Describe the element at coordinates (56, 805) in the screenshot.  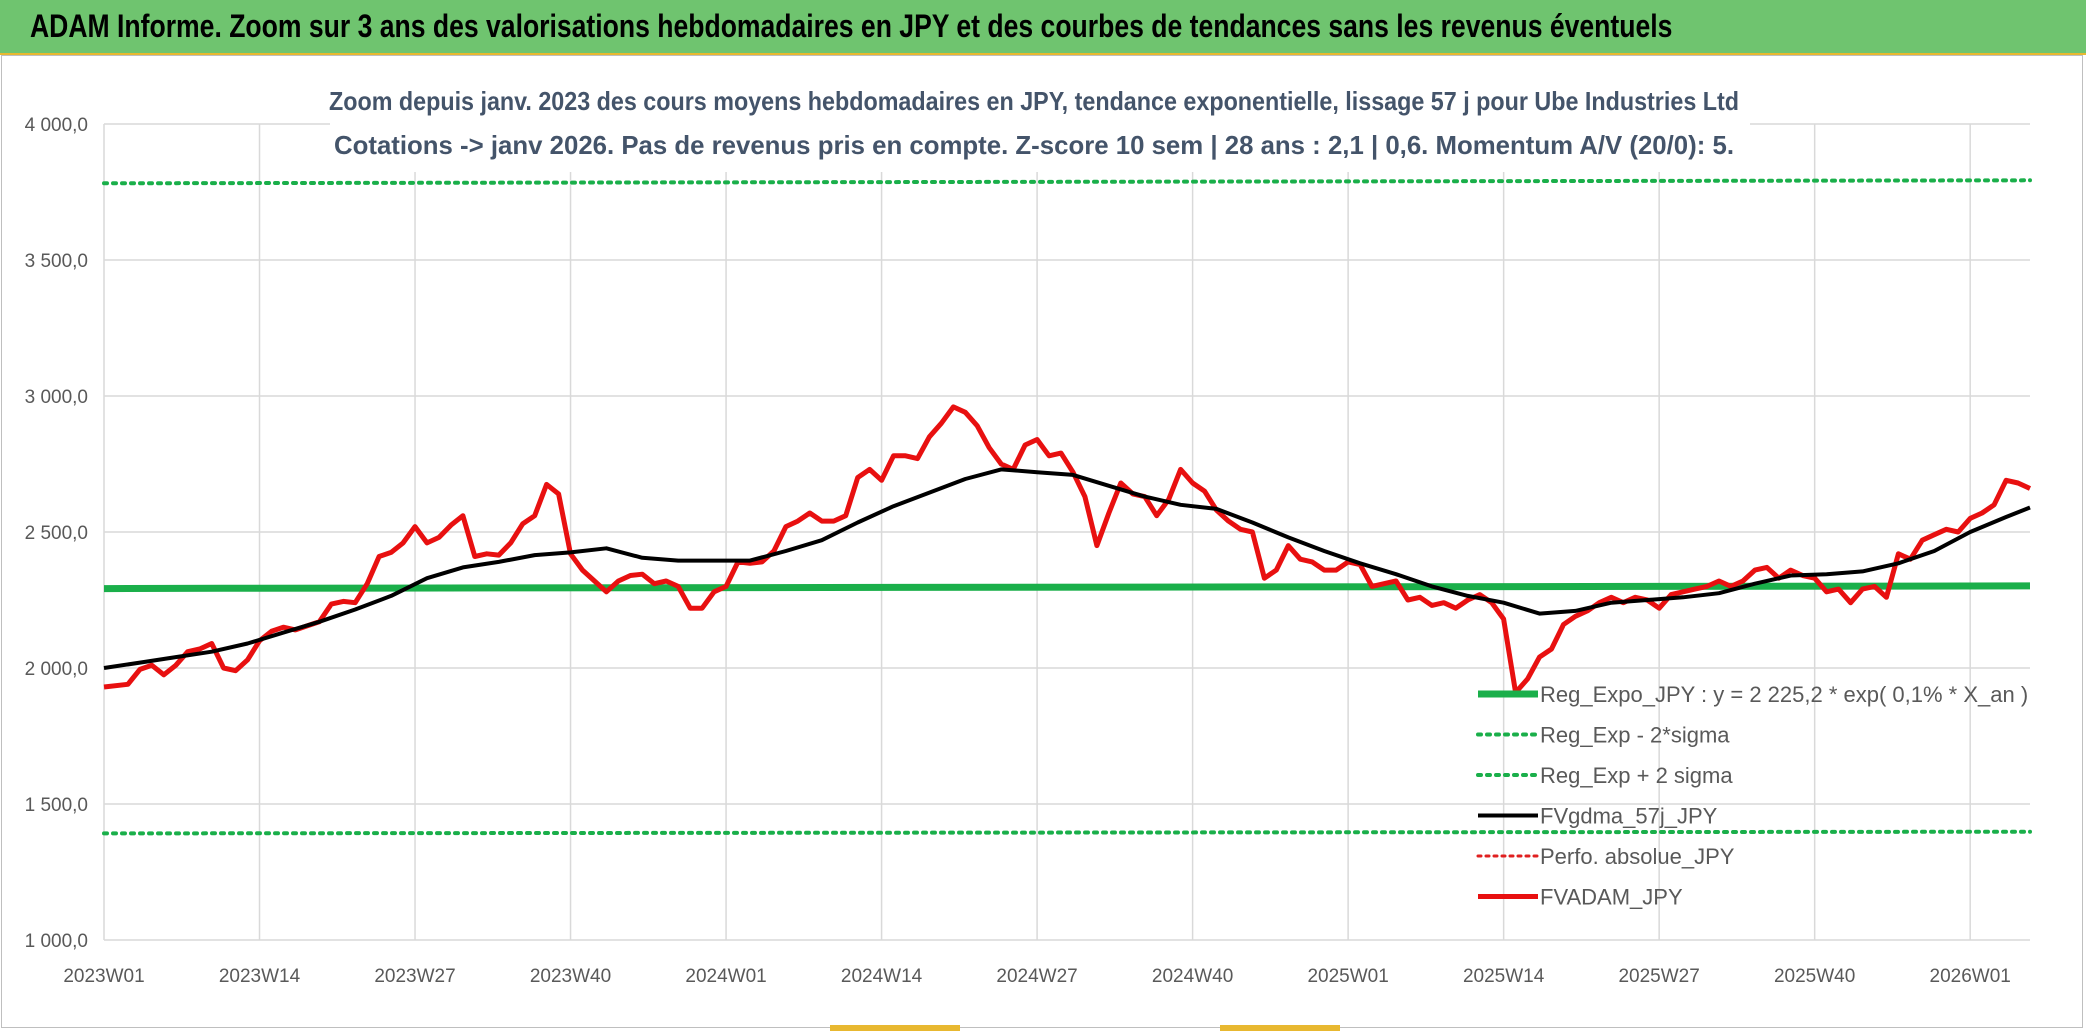
I see `y-tick-label: 1 500,0` at that location.